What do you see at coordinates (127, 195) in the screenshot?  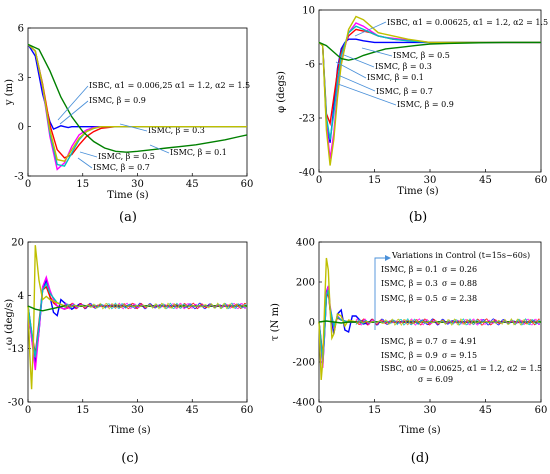 I see `xlabel-a: Time (s)` at bounding box center [127, 195].